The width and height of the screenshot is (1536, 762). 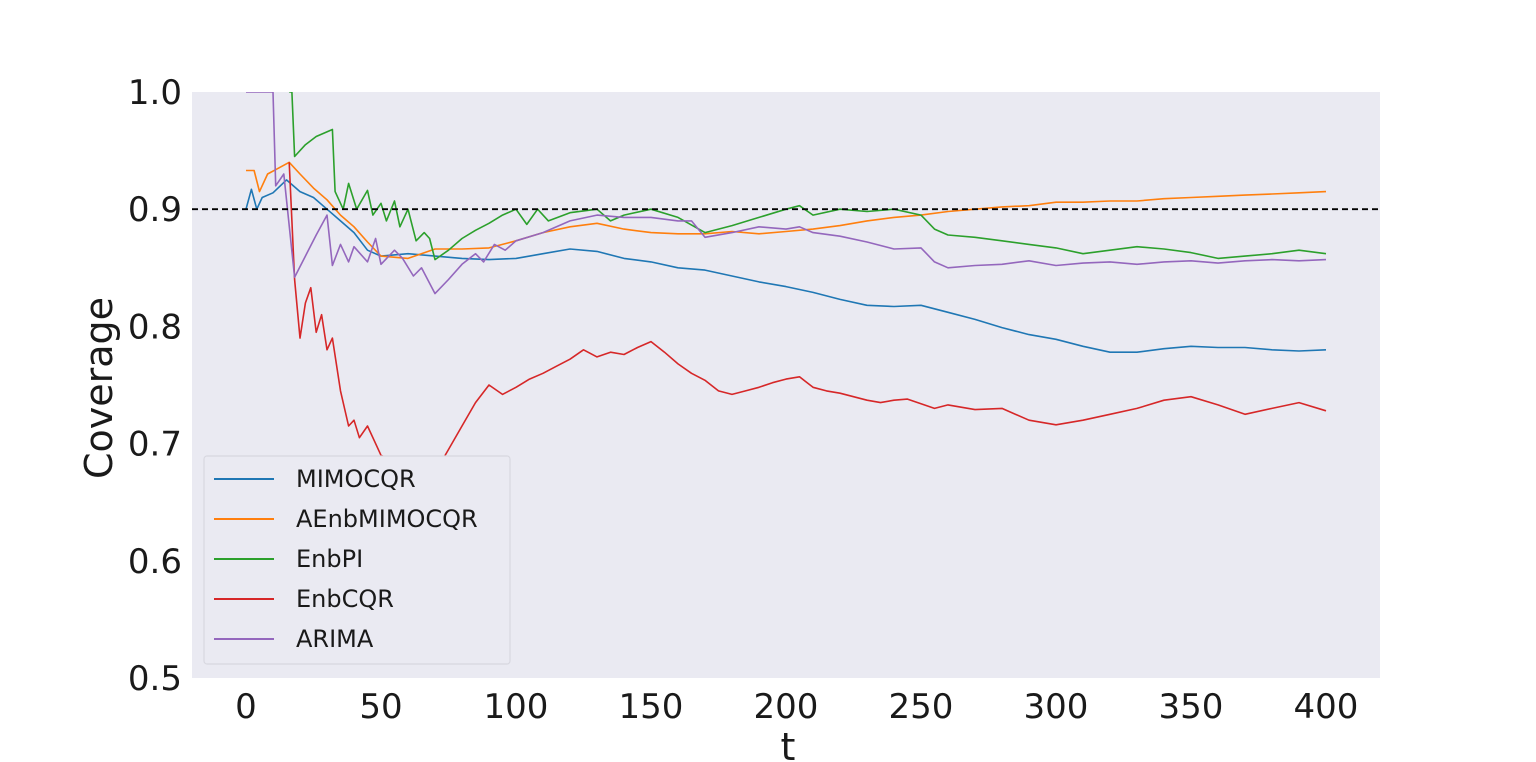 What do you see at coordinates (246, 707) in the screenshot?
I see `x-tick-label: 0` at bounding box center [246, 707].